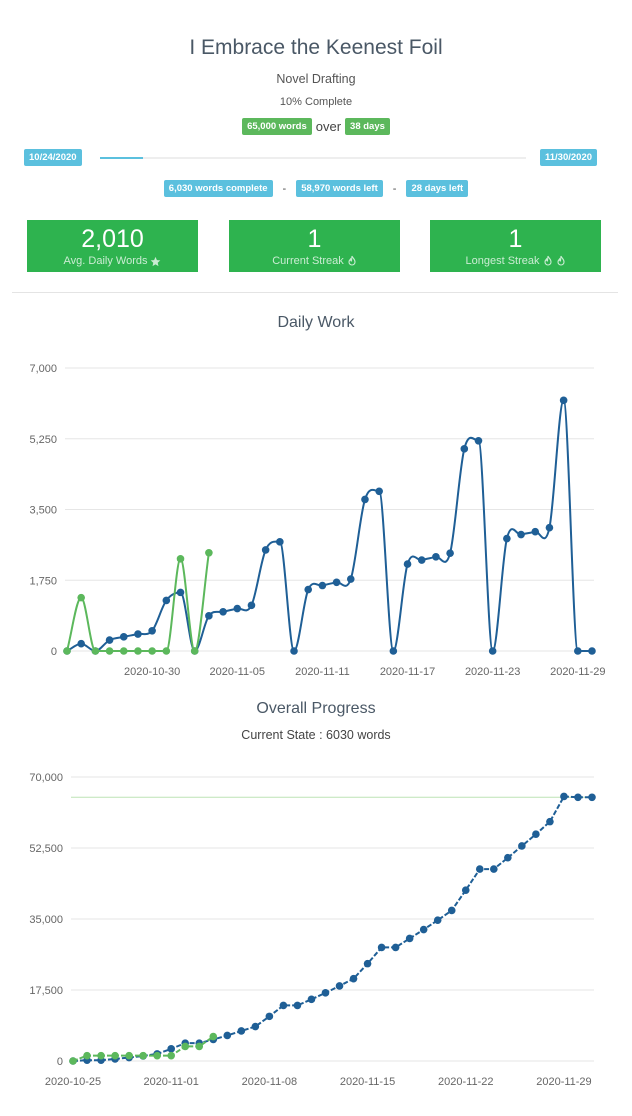  I want to click on y-tick-label: 35,000, so click(46, 920).